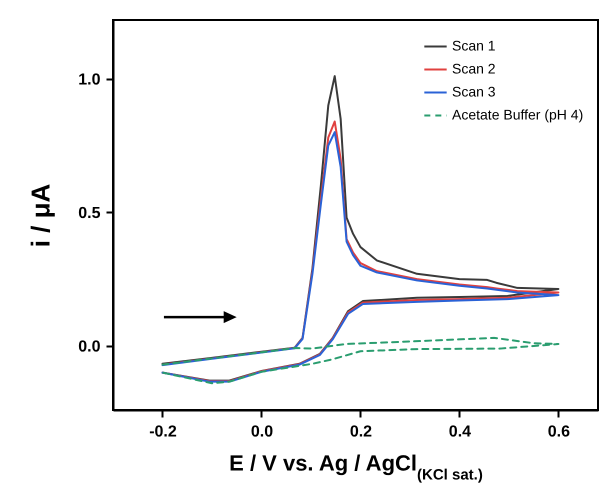 The height and width of the screenshot is (503, 602). I want to click on y-axis-title: i / μA, so click(40, 215).